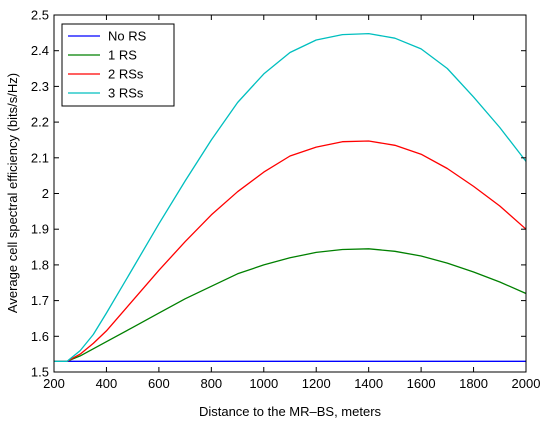 The image size is (540, 421). Describe the element at coordinates (126, 93) in the screenshot. I see `legend-label: 3 RSs` at that location.